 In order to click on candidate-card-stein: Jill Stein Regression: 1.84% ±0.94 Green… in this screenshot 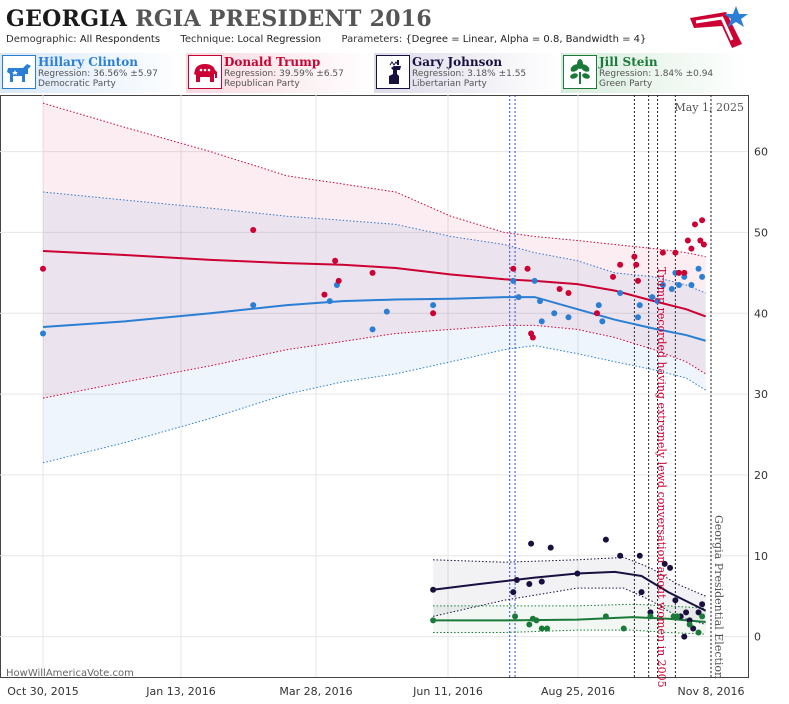, I will do `click(654, 73)`.